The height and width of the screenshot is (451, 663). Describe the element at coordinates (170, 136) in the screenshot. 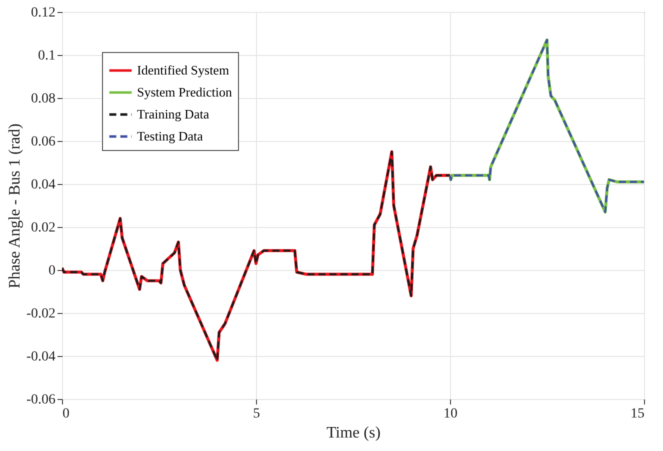

I see `legend-label: Testing Data` at that location.